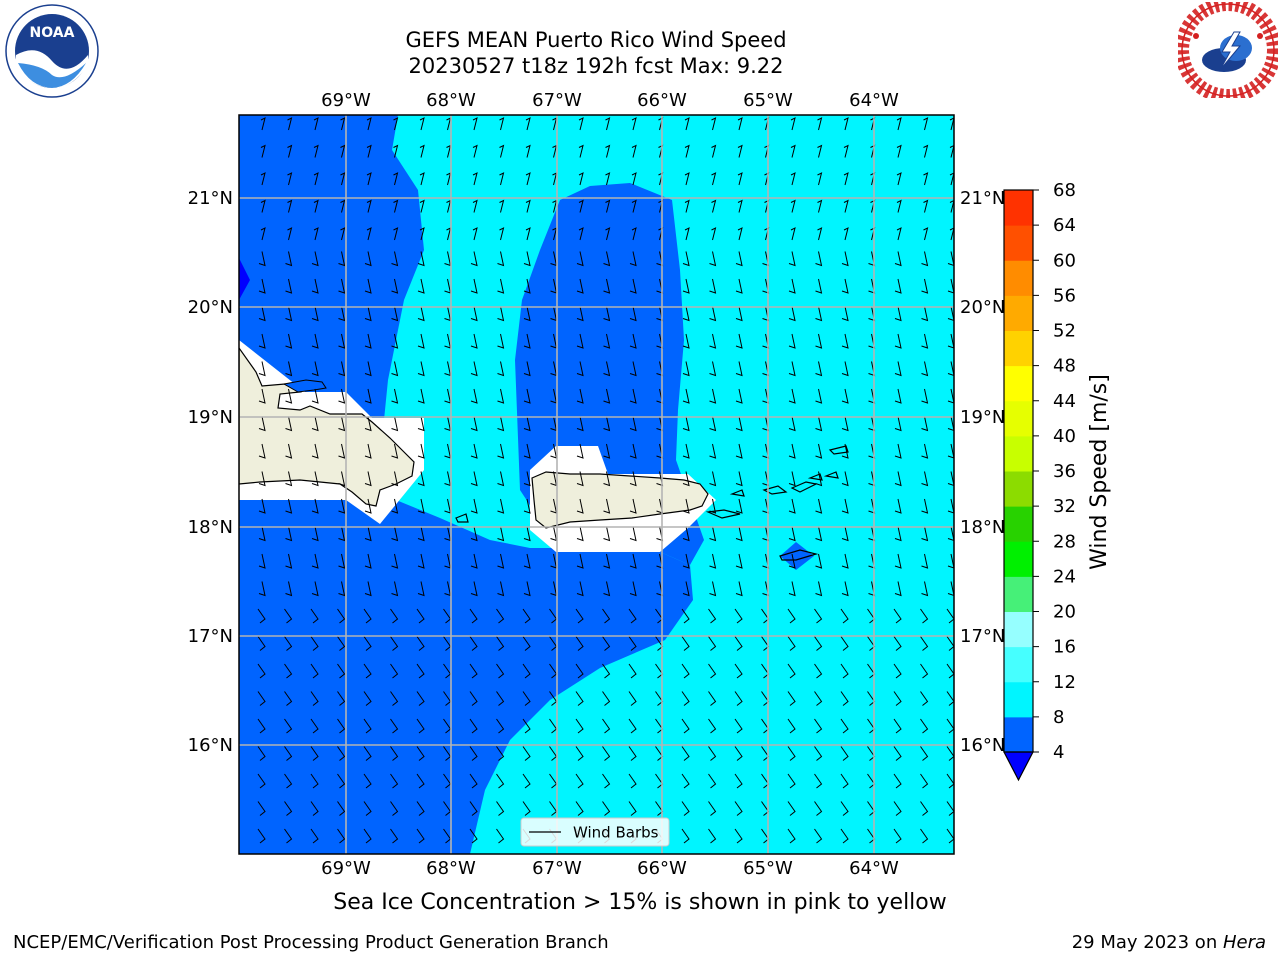 Image resolution: width=1280 pixels, height=960 pixels. I want to click on lon-label-bottom: 66°W, so click(662, 868).